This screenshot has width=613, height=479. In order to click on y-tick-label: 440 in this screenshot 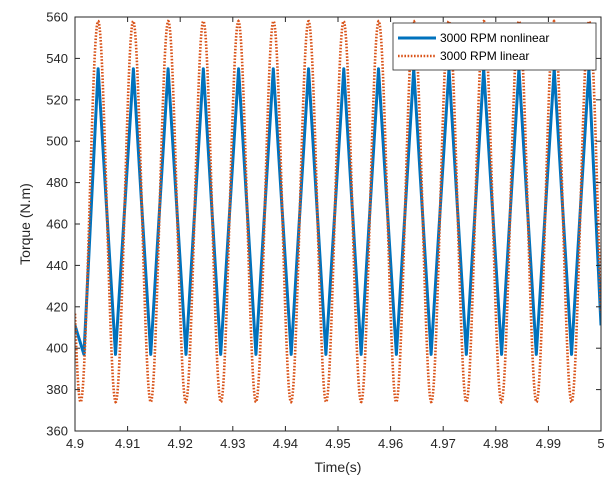, I will do `click(57, 265)`.